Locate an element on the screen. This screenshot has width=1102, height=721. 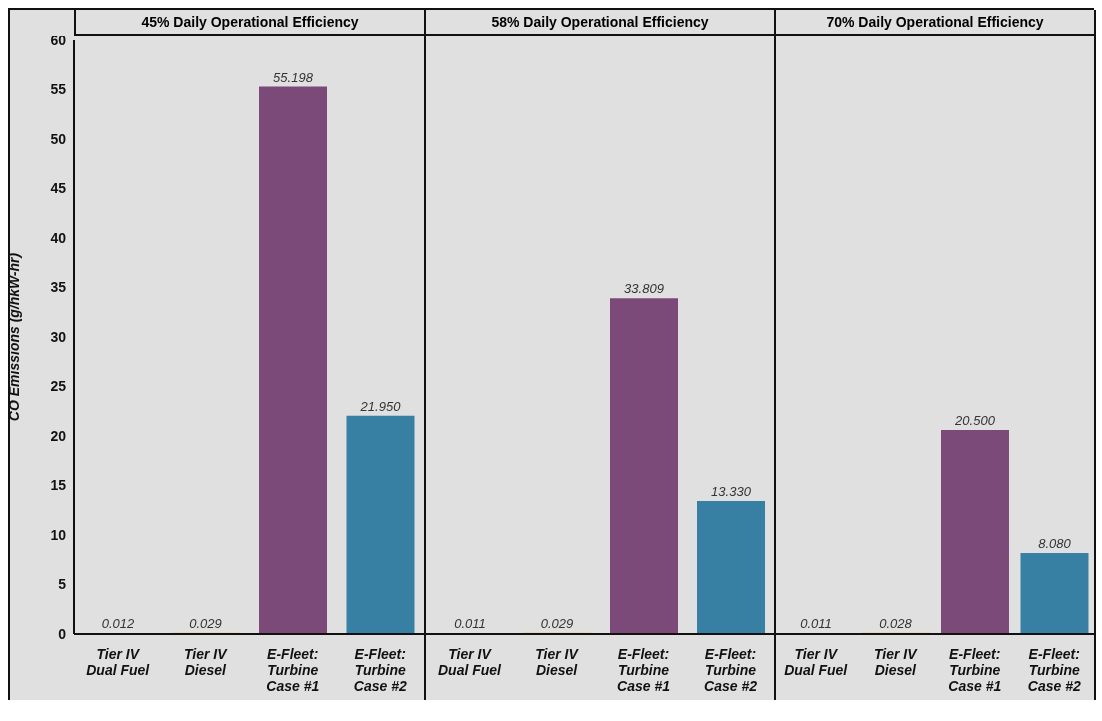
chart-title: 70% Daily Operational Efficiency is located at coordinates (935, 23).